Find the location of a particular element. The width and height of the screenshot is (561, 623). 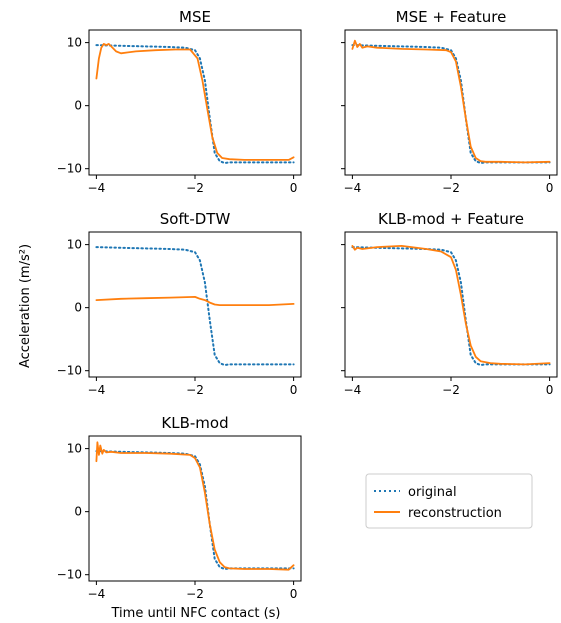

legend-label-reconstruction: reconstruction is located at coordinates (455, 513).